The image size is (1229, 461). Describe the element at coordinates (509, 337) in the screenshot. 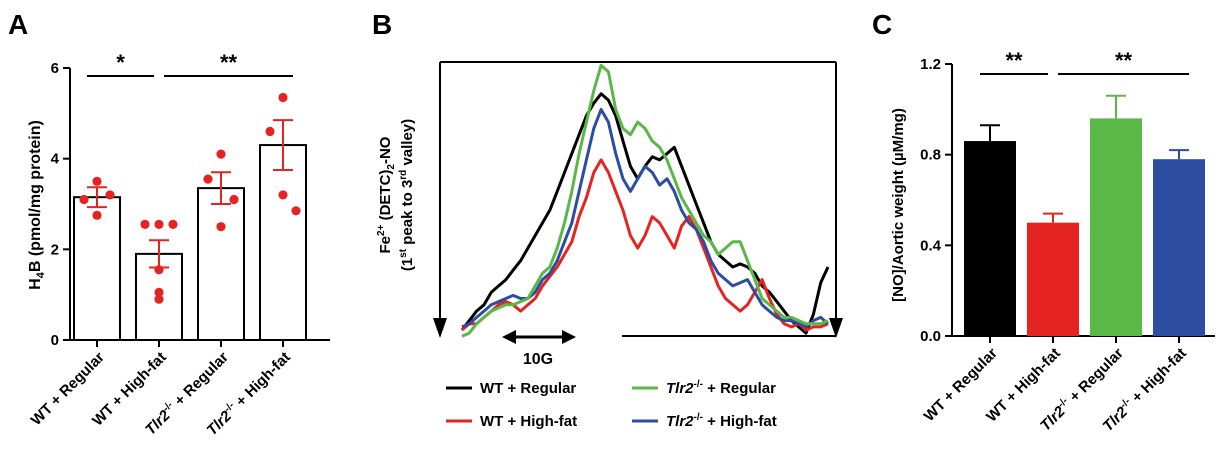

I see `scale-arrow-left` at that location.